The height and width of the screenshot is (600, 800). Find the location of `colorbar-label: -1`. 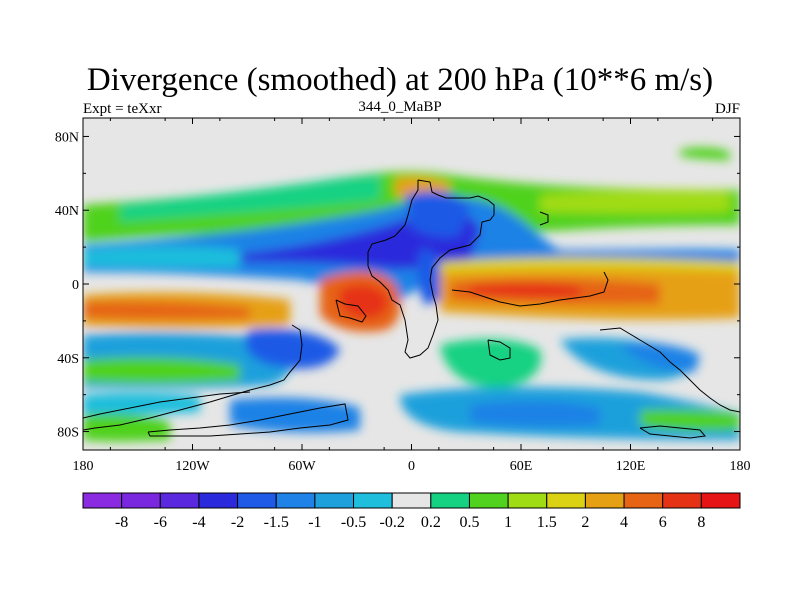

colorbar-label: -1 is located at coordinates (314, 522).